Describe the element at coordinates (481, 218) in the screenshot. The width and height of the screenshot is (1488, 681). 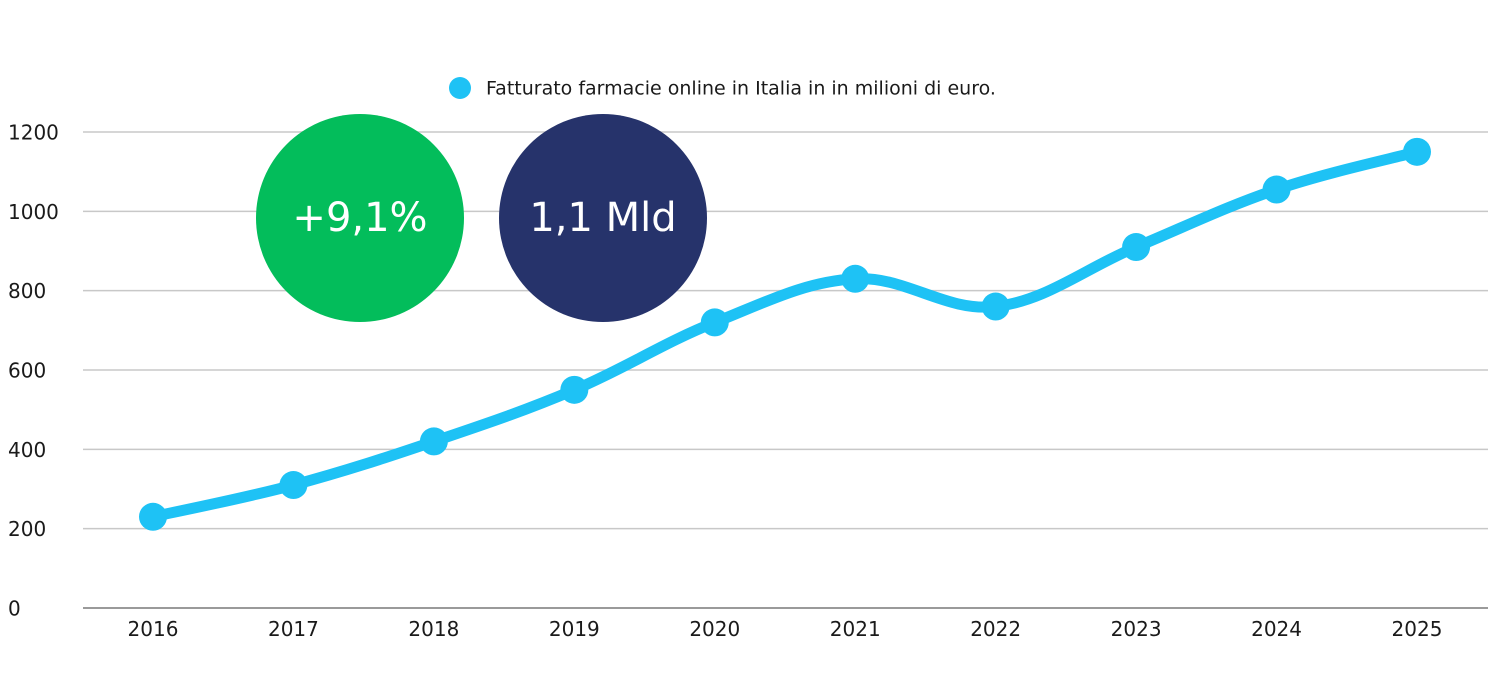
I see `annotation-badges: +9,1% 1,1 Mld` at that location.